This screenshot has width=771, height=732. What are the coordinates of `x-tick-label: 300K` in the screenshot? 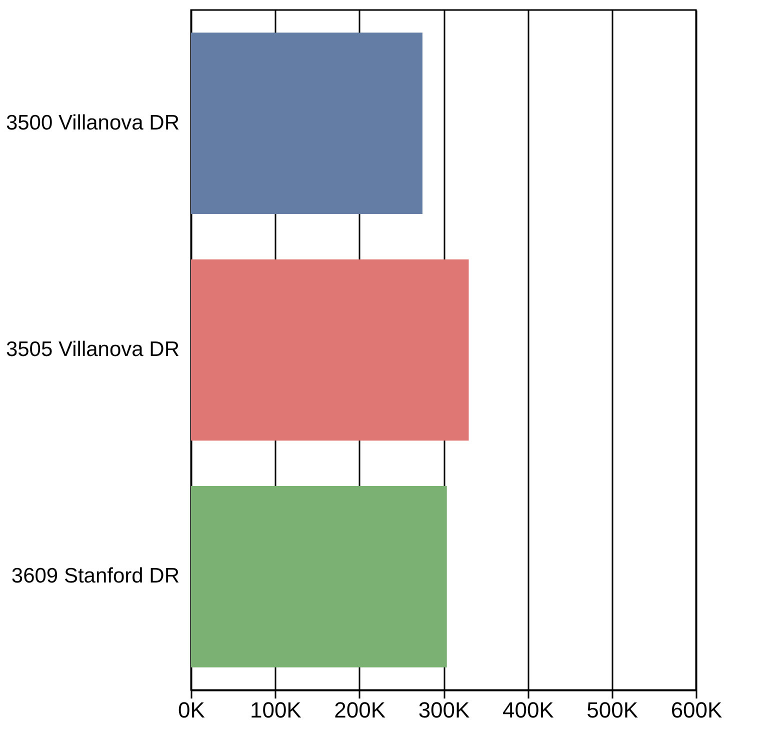 It's located at (444, 710).